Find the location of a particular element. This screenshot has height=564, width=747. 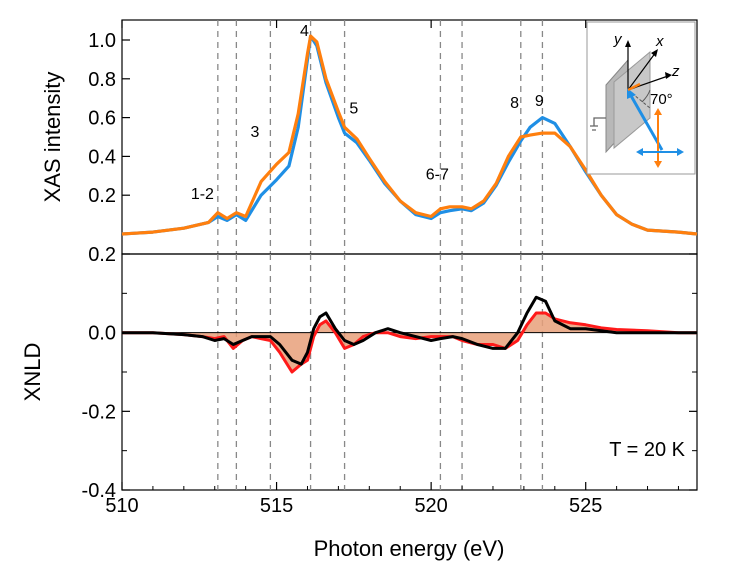

xnld-fill is located at coordinates (409, 342).